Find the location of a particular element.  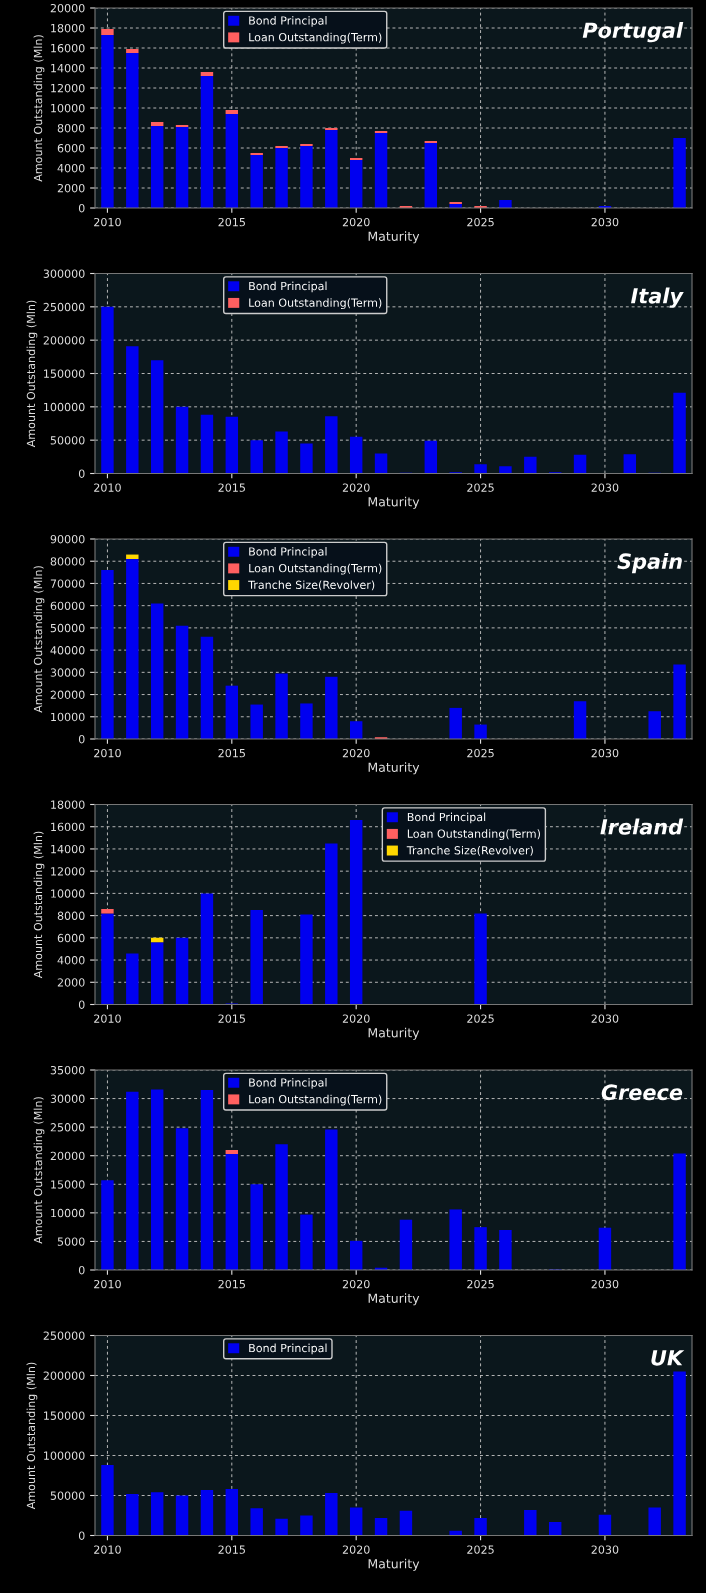

y-tick-label: 40000 is located at coordinates (67, 650).